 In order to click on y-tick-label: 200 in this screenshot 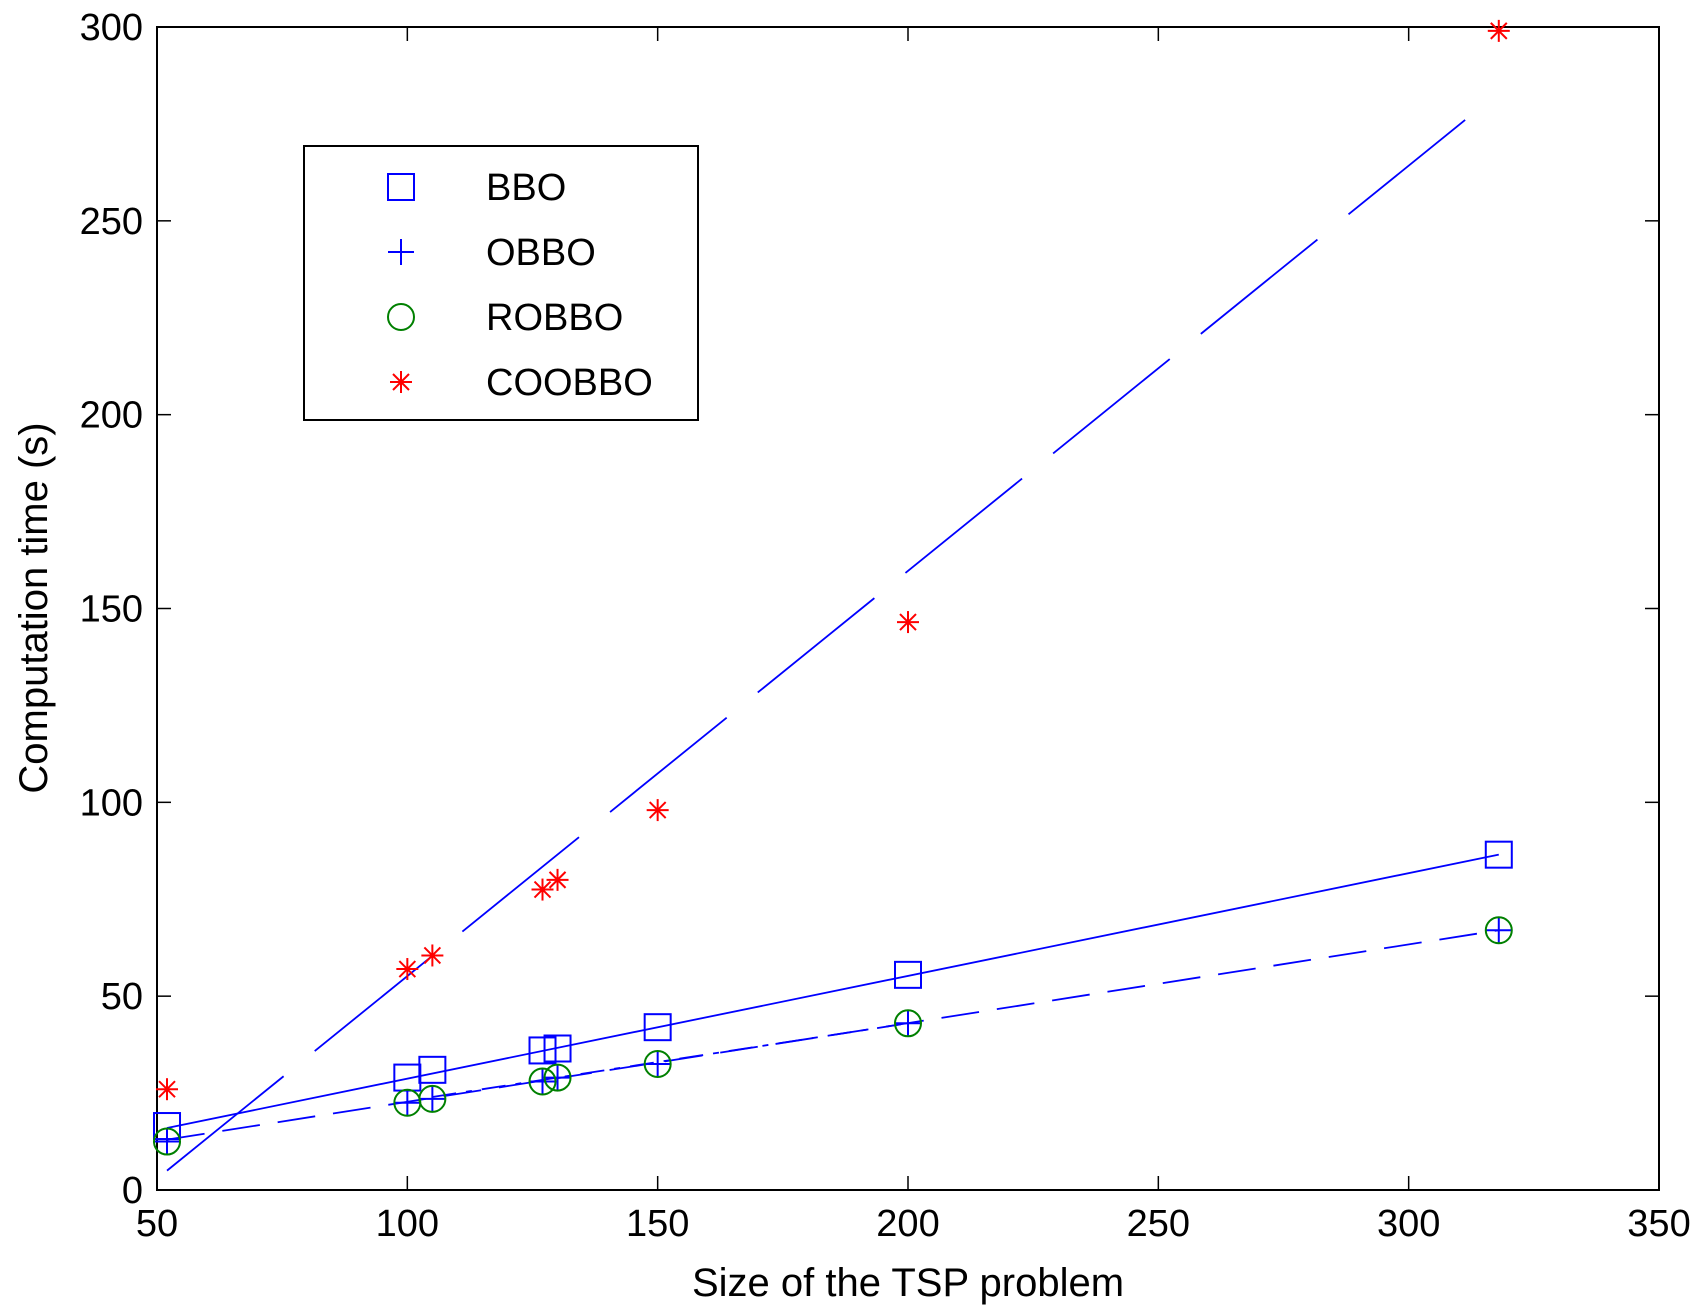, I will do `click(111, 416)`.